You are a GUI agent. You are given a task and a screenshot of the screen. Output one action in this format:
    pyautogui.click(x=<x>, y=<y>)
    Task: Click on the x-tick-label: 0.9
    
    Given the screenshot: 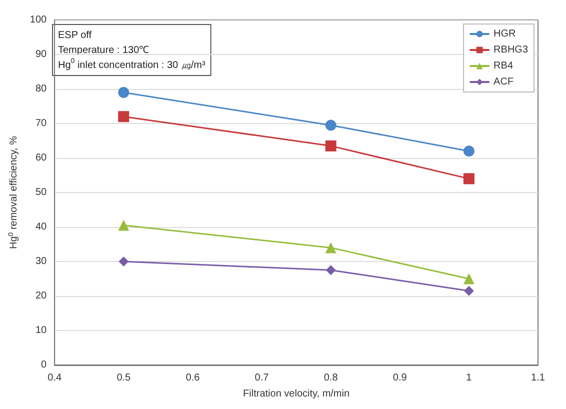 What is the action you would take?
    pyautogui.click(x=400, y=378)
    